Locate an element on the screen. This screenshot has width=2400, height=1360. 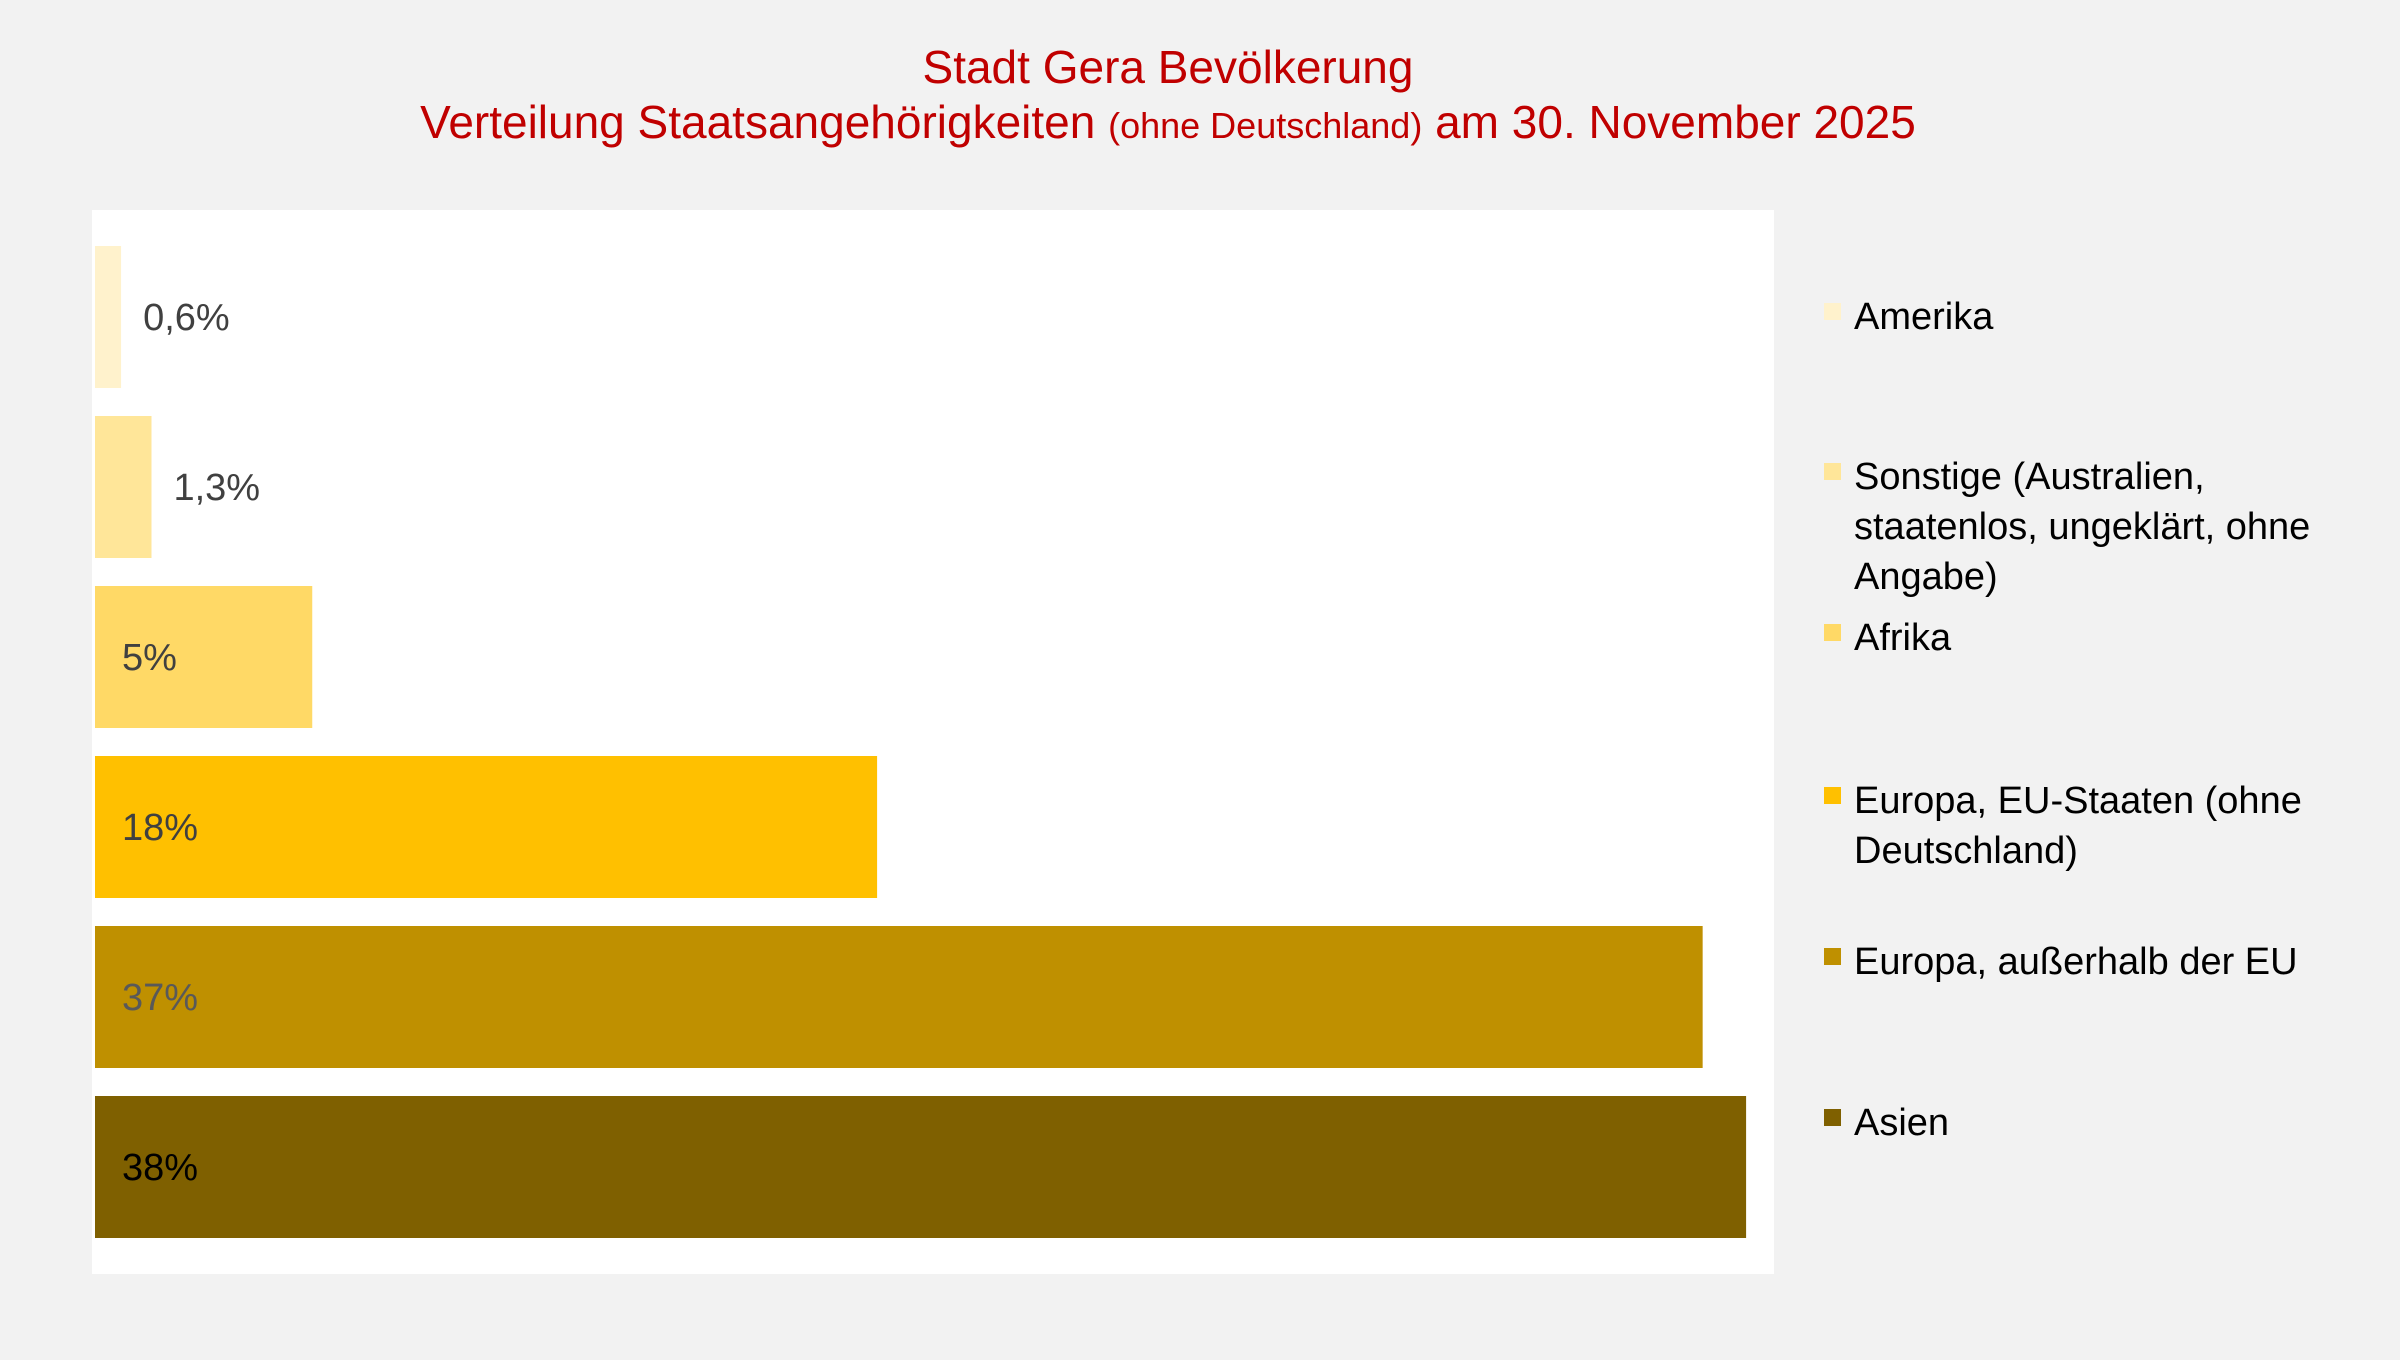
bar-5-asien is located at coordinates (921, 1167).